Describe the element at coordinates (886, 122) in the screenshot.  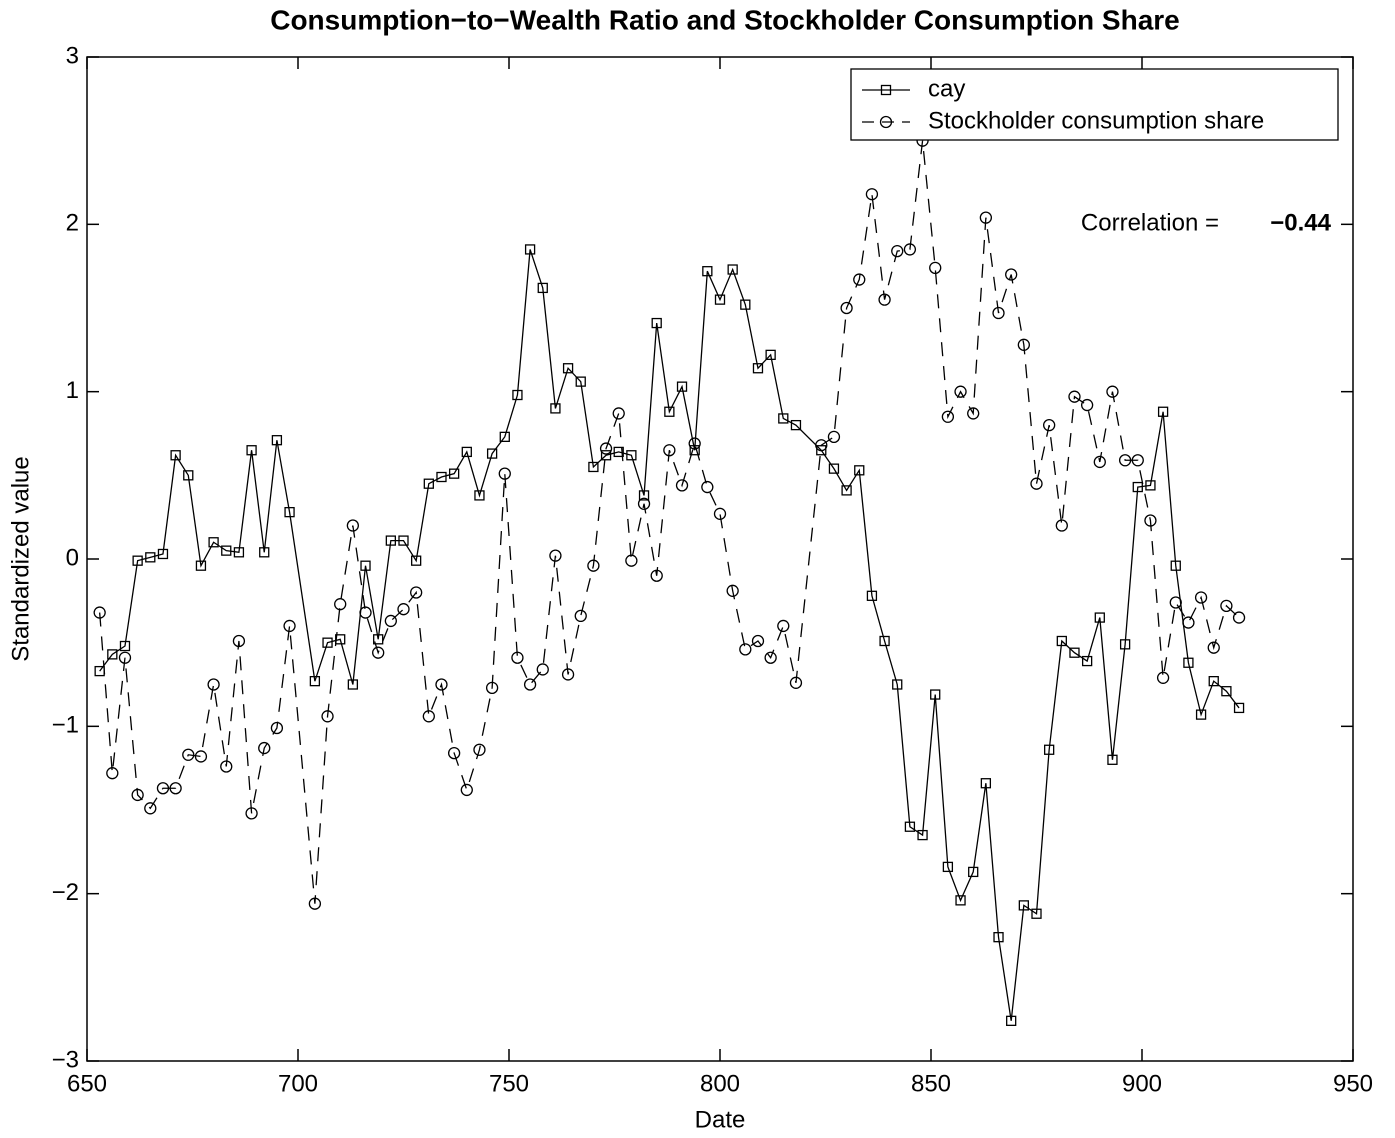
I see `legend-marker` at that location.